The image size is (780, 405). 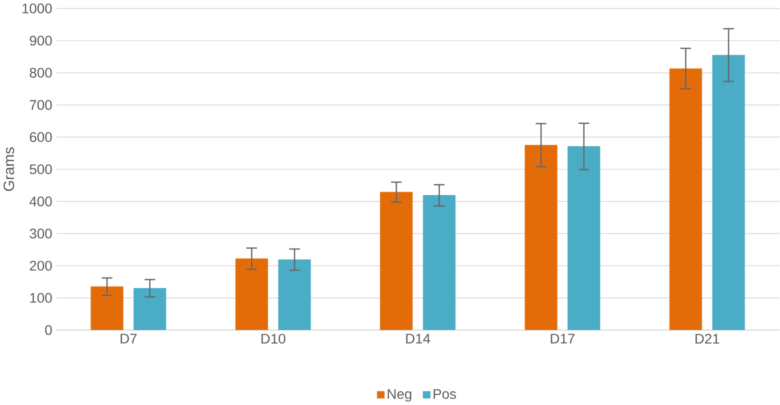 What do you see at coordinates (708, 339) in the screenshot?
I see `x-tick-label: D21` at bounding box center [708, 339].